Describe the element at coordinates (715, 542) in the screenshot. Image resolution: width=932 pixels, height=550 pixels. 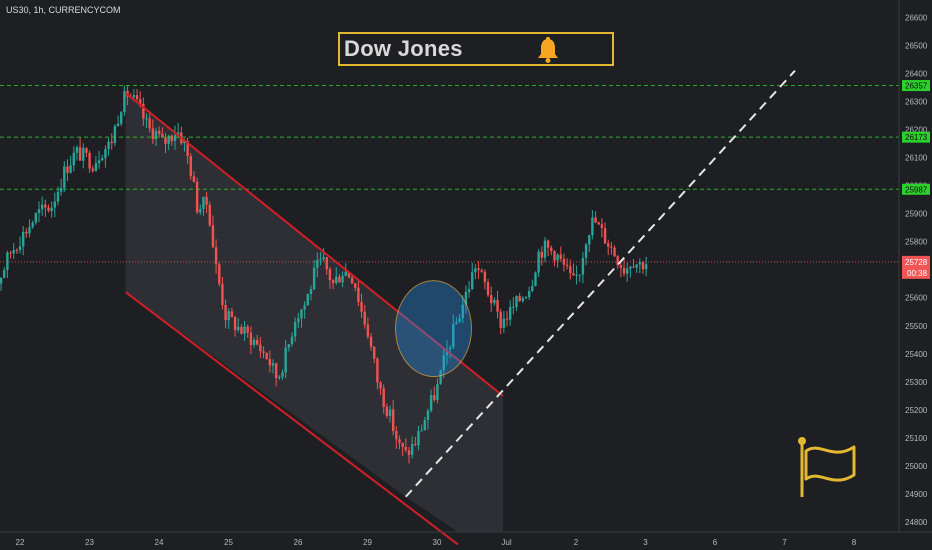
I see `x-tick-label: 6` at that location.